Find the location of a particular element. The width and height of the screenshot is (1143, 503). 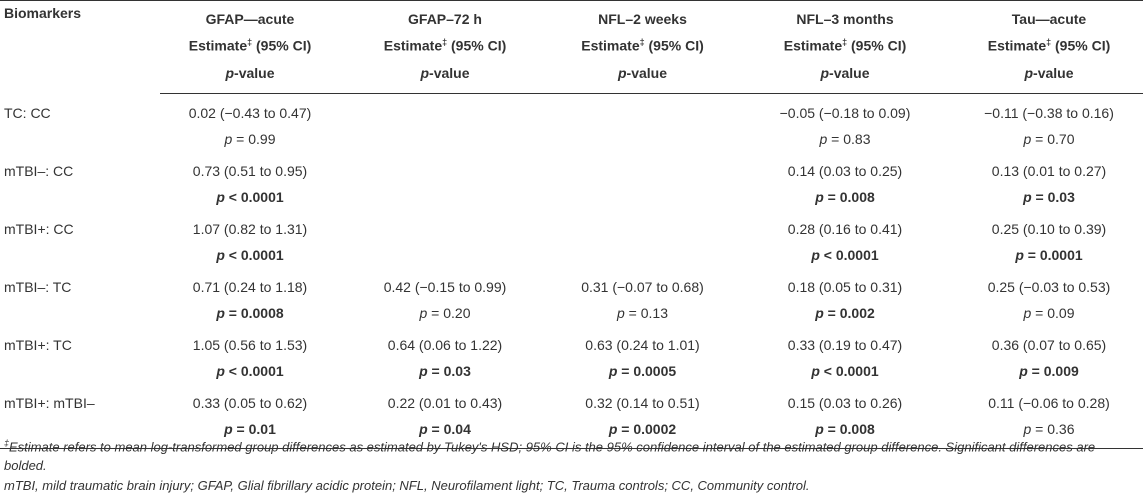

p-value-cell: p = 0.03 is located at coordinates (1049, 197).